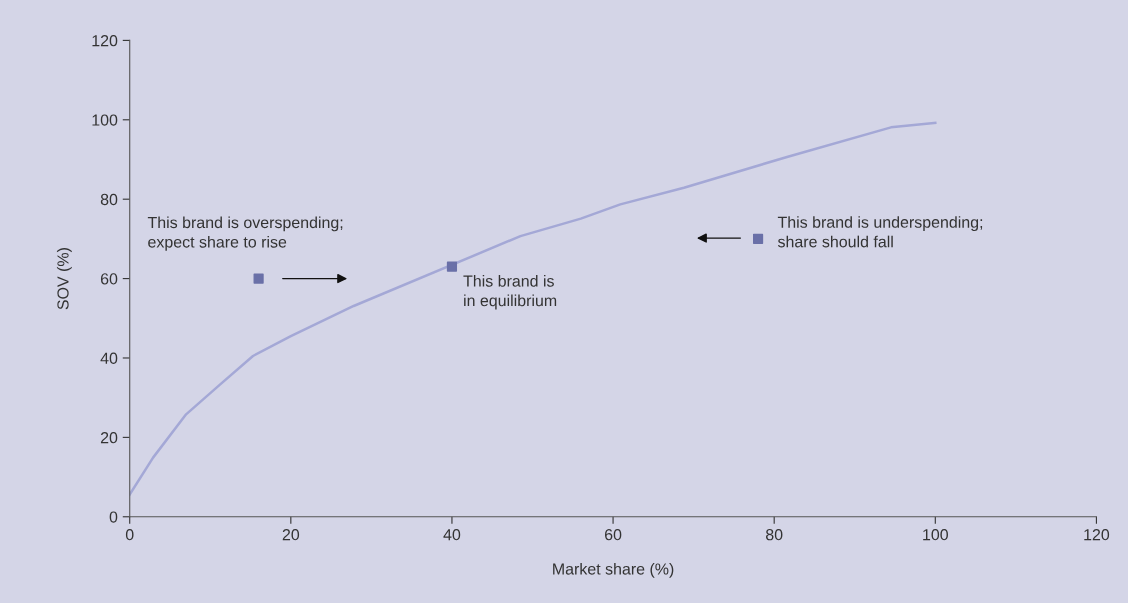 The image size is (1128, 603). I want to click on x-tick-label: 40, so click(452, 535).